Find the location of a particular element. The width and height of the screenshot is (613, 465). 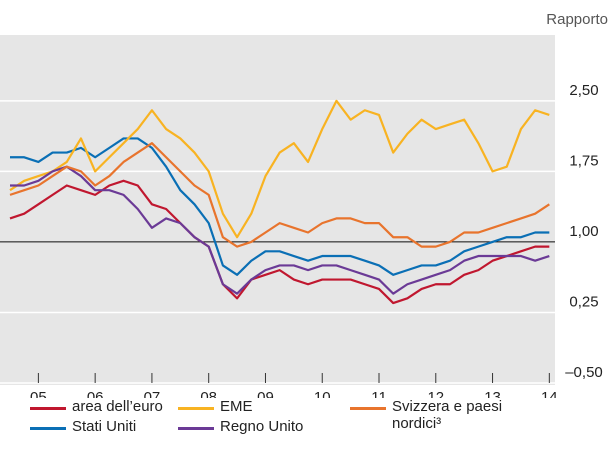

x-tick-label: 11 is located at coordinates (379, 393).